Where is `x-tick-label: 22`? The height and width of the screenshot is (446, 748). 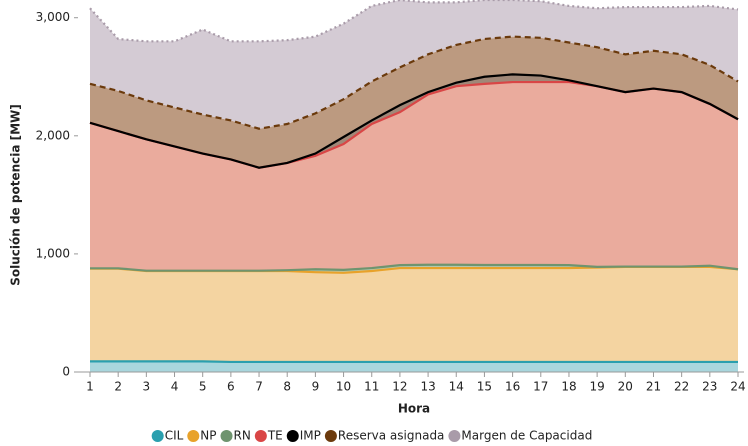 x-tick-label: 22 is located at coordinates (681, 387).